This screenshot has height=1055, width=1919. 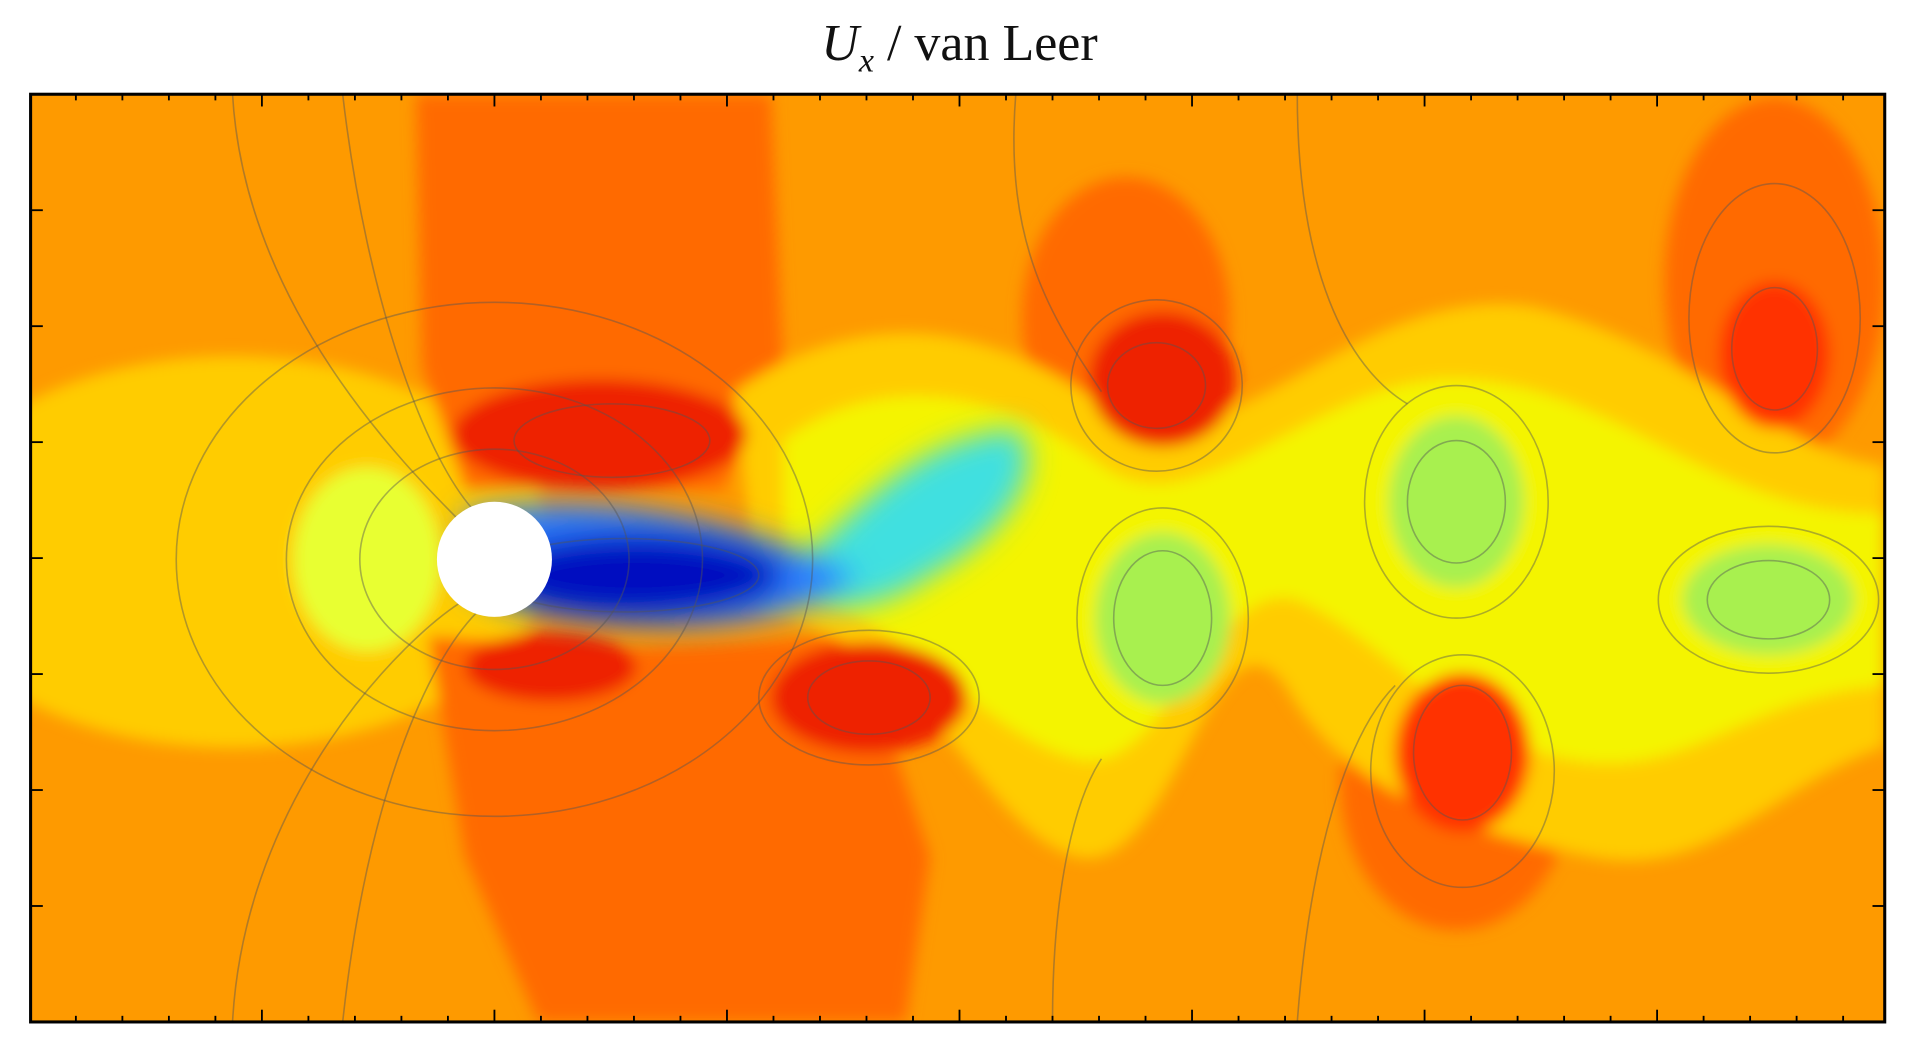 What do you see at coordinates (992, 43) in the screenshot?
I see `title-text: / van Leer` at bounding box center [992, 43].